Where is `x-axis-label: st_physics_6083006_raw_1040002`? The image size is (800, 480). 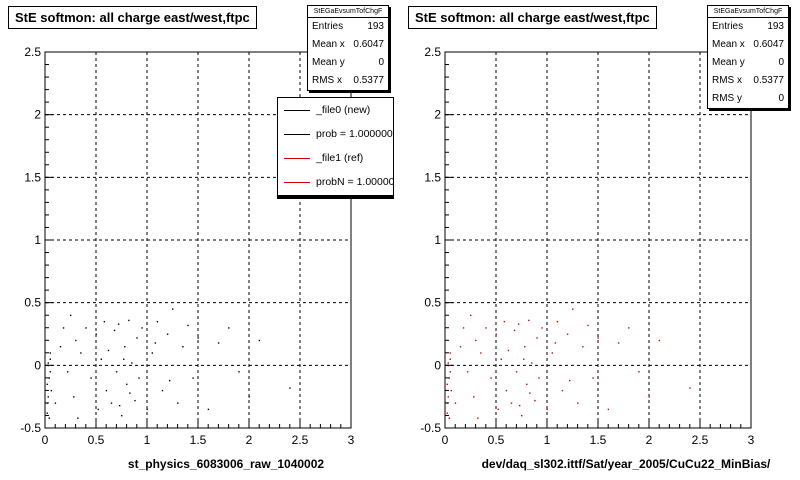 x-axis-label: st_physics_6083006_raw_1040002 is located at coordinates (226, 464).